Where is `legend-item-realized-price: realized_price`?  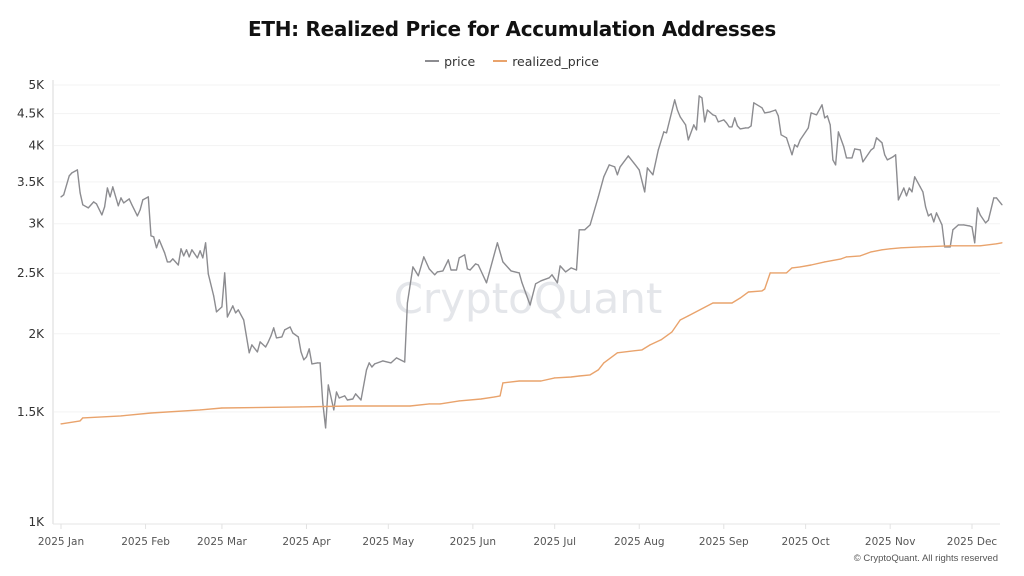 legend-item-realized-price: realized_price is located at coordinates (546, 61).